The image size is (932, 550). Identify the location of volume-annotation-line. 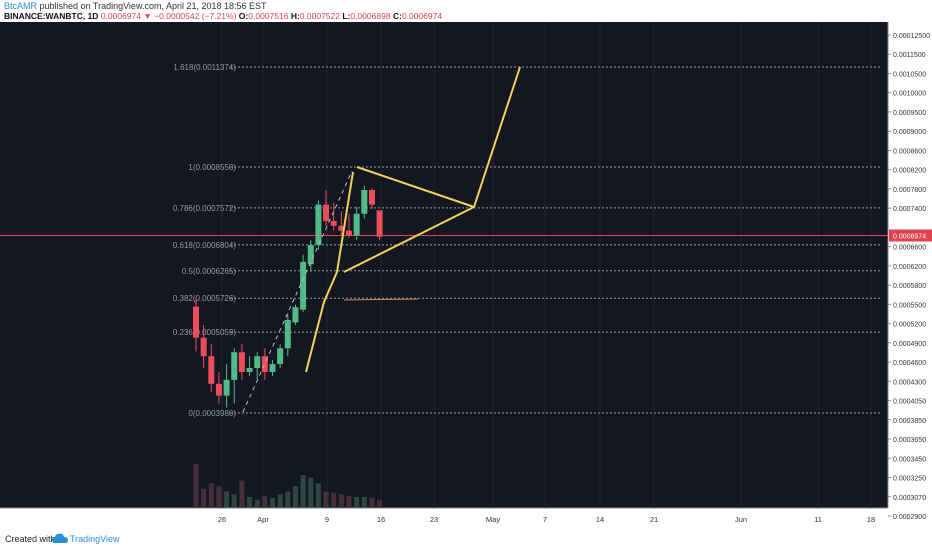
(381, 299).